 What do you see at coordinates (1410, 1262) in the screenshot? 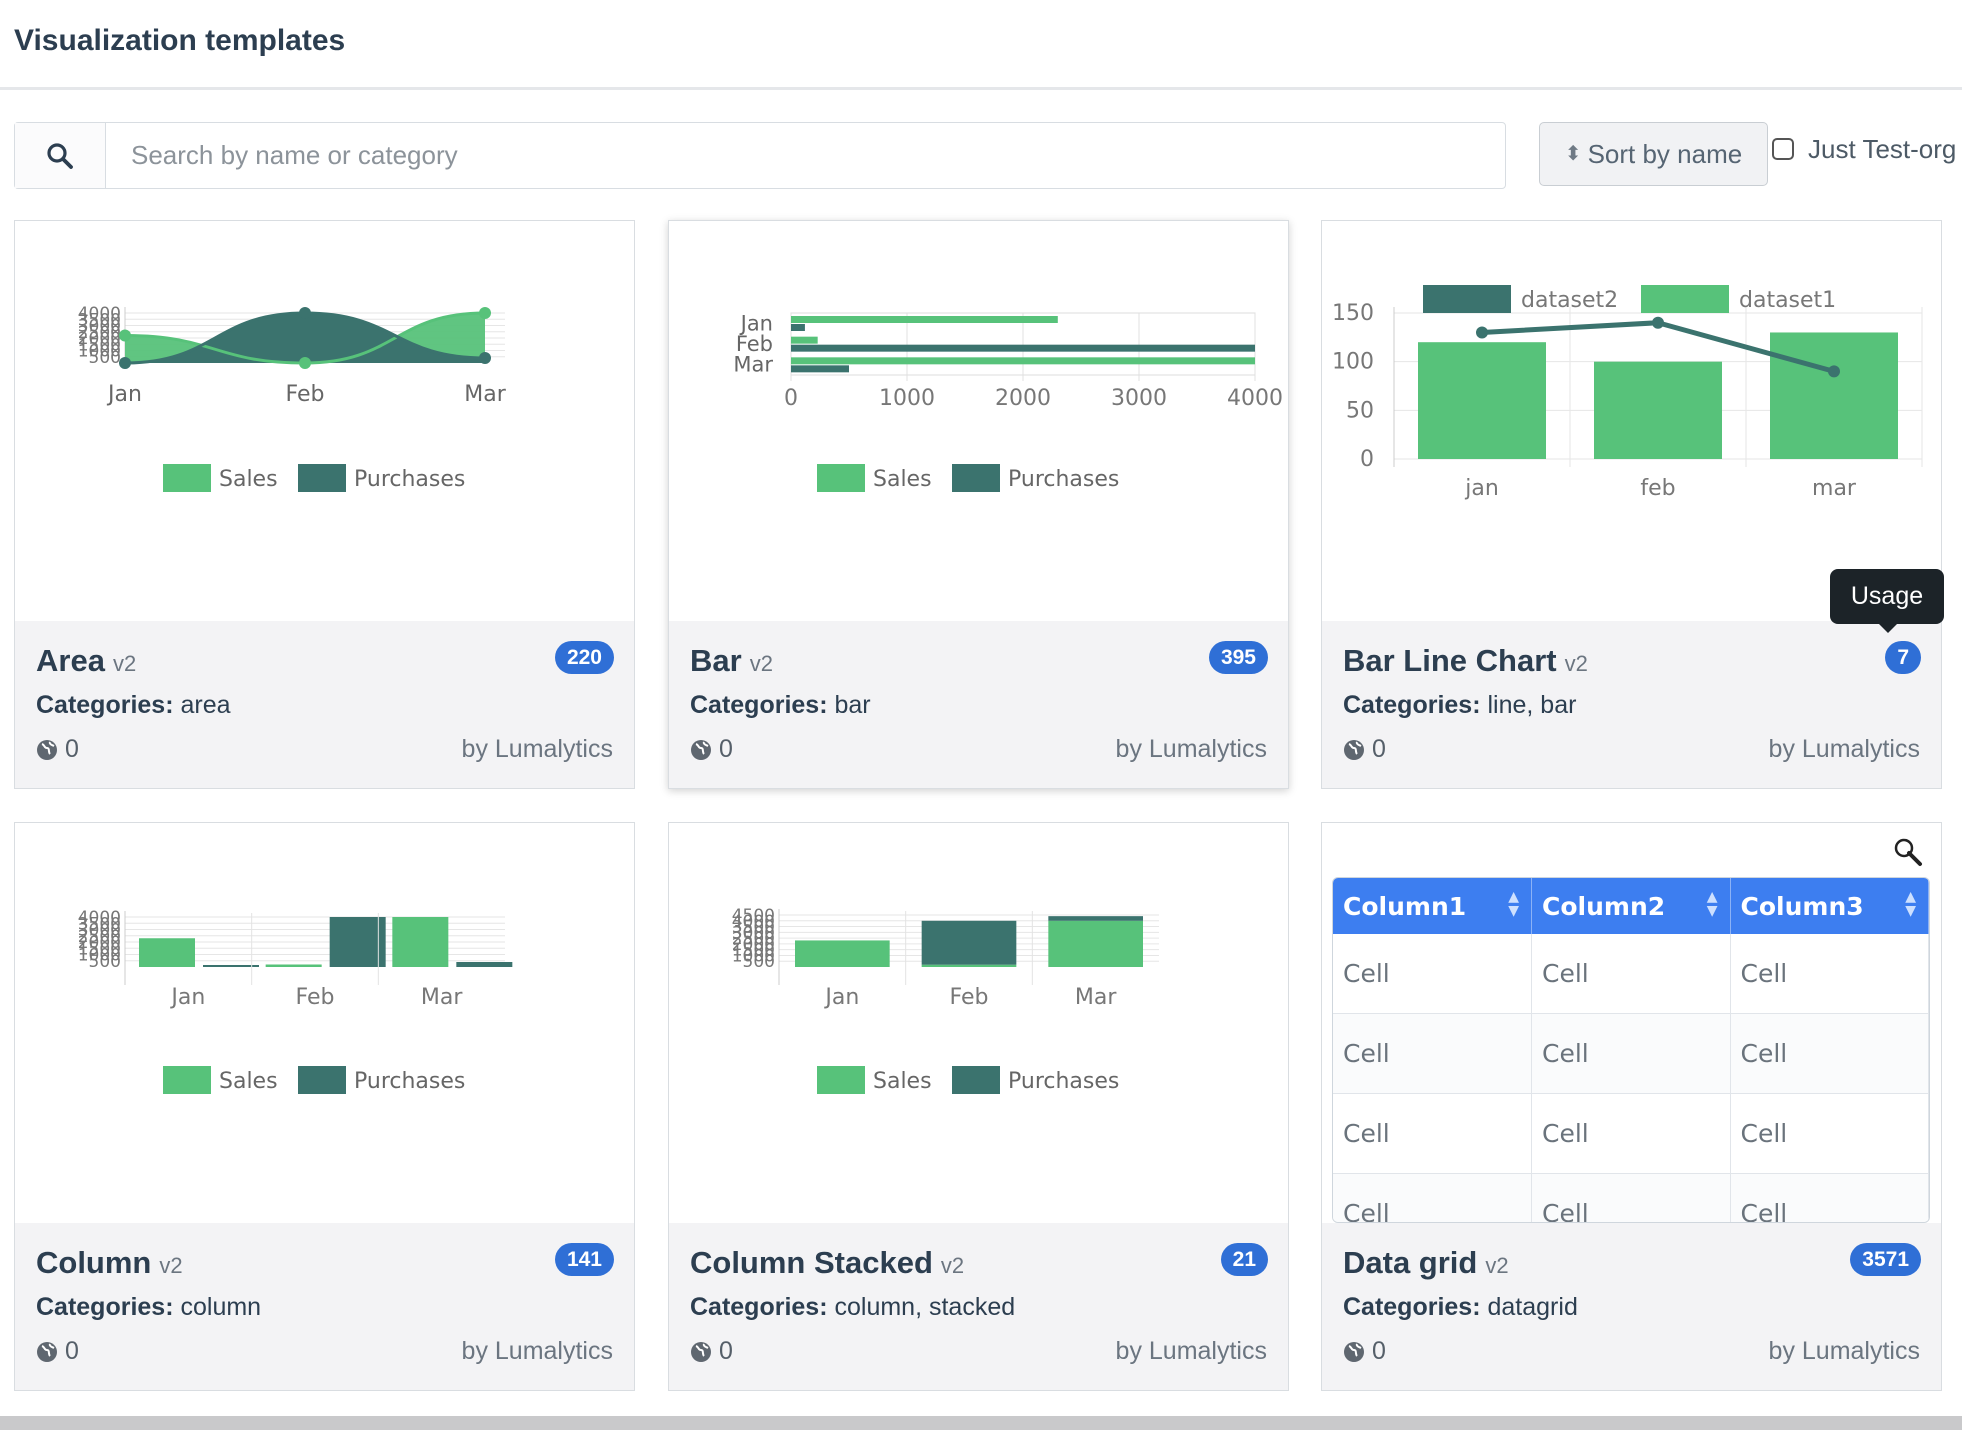
I see `title-text: Data grid` at bounding box center [1410, 1262].